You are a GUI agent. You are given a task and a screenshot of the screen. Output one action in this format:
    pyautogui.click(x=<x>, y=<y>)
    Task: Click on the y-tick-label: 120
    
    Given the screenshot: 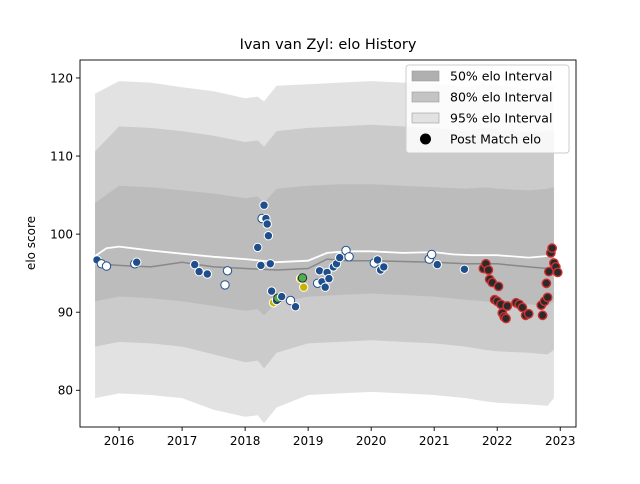 What is the action you would take?
    pyautogui.click(x=61, y=78)
    